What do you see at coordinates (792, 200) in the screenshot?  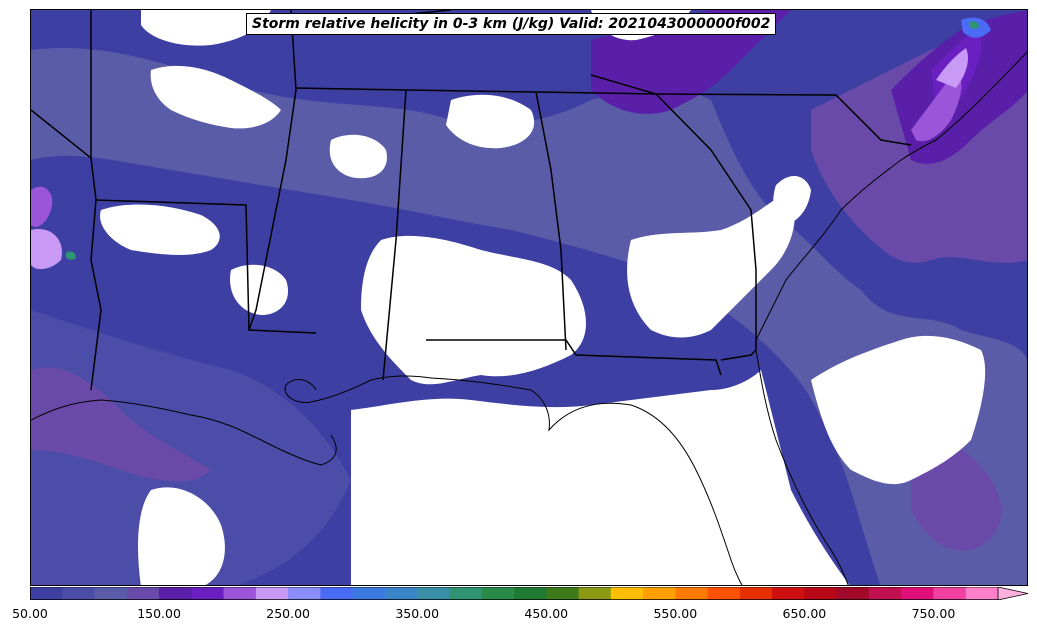 I see `white-area-sc` at bounding box center [792, 200].